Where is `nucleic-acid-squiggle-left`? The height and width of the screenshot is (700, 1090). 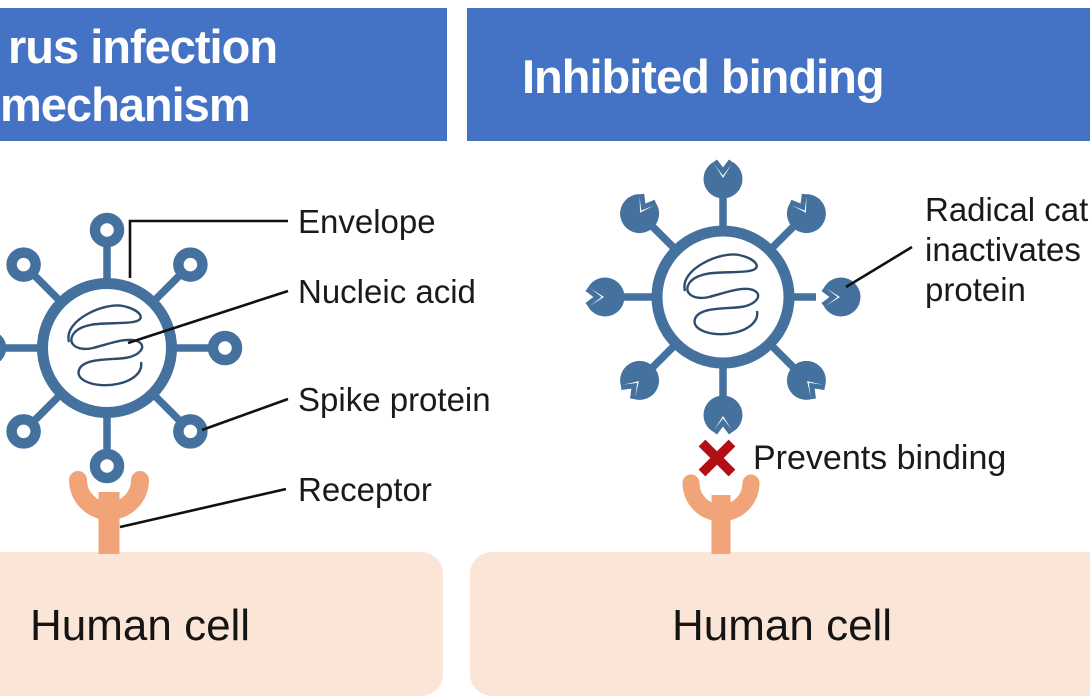
nucleic-acid-squiggle-left is located at coordinates (105, 345).